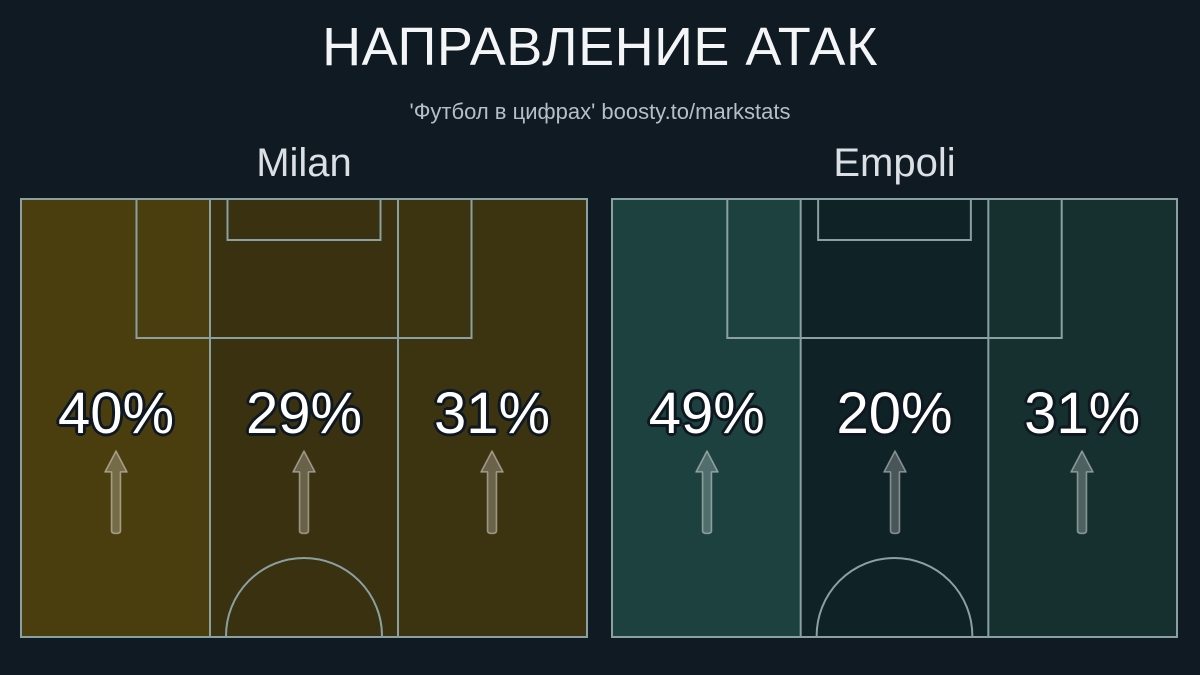 The width and height of the screenshot is (1200, 675). Describe the element at coordinates (706, 413) in the screenshot. I see `zone-percentage: 49%` at that location.